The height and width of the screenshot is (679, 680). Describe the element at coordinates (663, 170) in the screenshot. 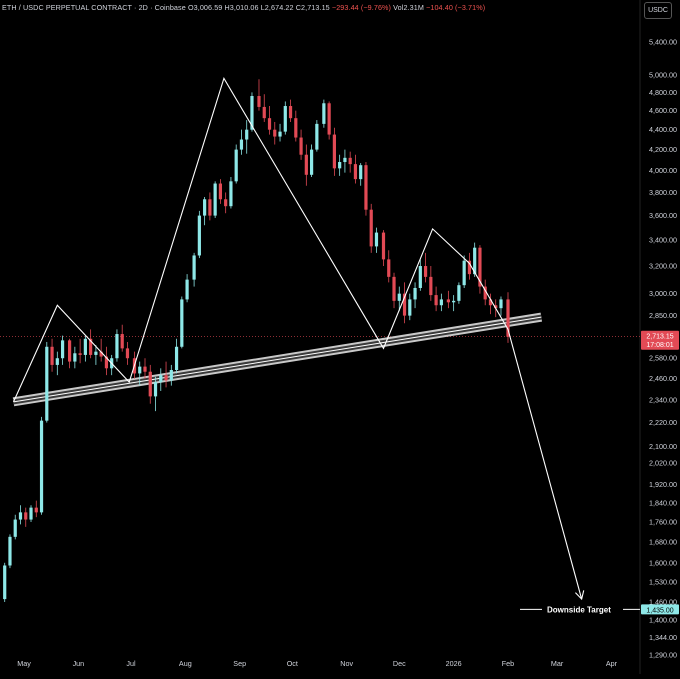

I see `y-tick-label: 4,000.00` at that location.